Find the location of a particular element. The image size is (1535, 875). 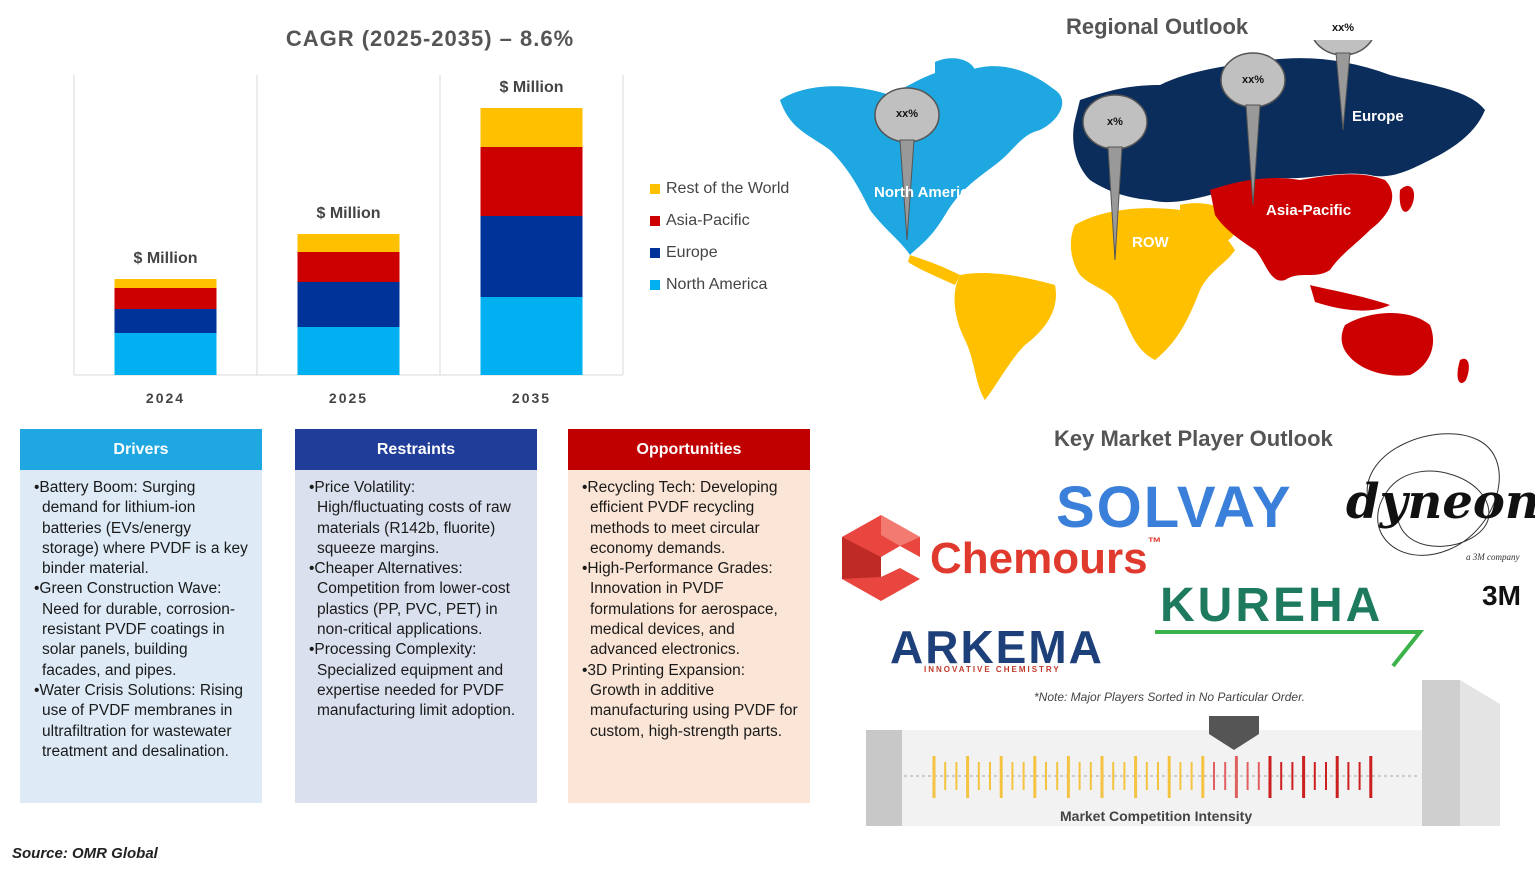

new-zealand-shape is located at coordinates (1463, 371).